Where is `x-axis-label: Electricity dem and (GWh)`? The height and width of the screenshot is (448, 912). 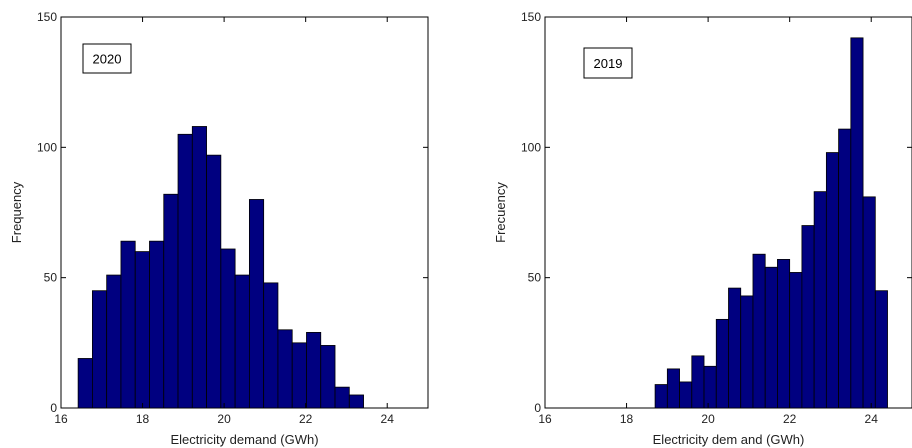 x-axis-label: Electricity dem and (GWh) is located at coordinates (729, 439).